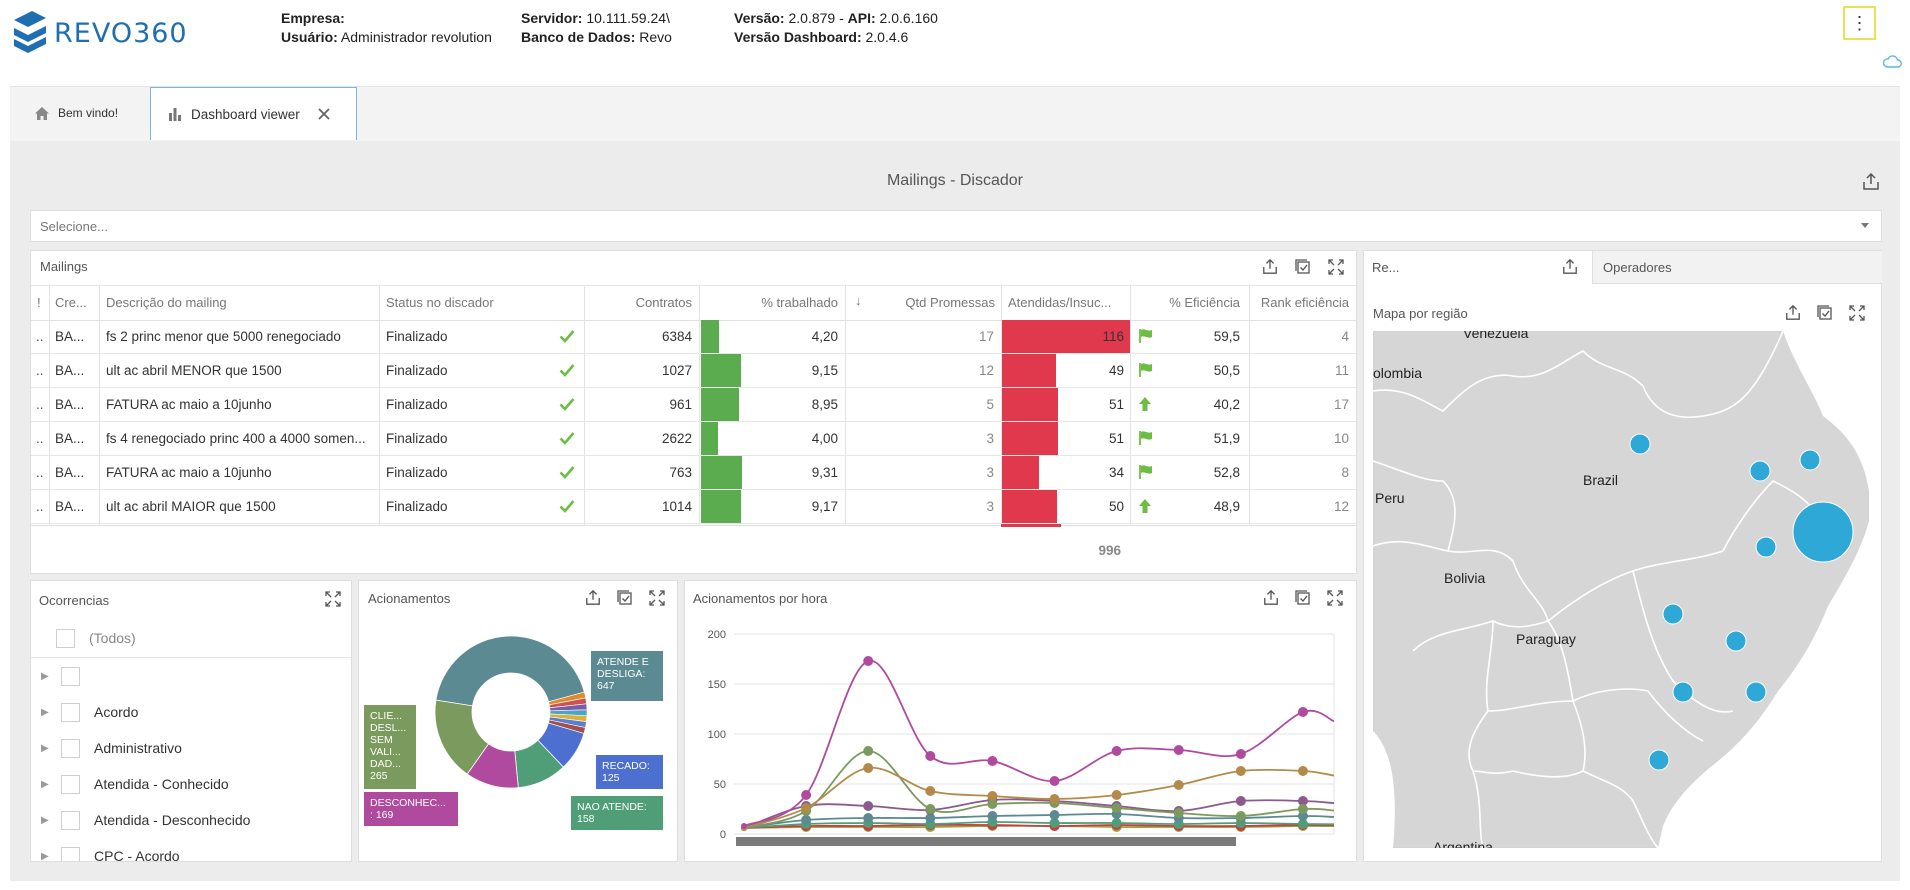 The height and width of the screenshot is (890, 1910). I want to click on sort-desc-icon: ↓, so click(858, 300).